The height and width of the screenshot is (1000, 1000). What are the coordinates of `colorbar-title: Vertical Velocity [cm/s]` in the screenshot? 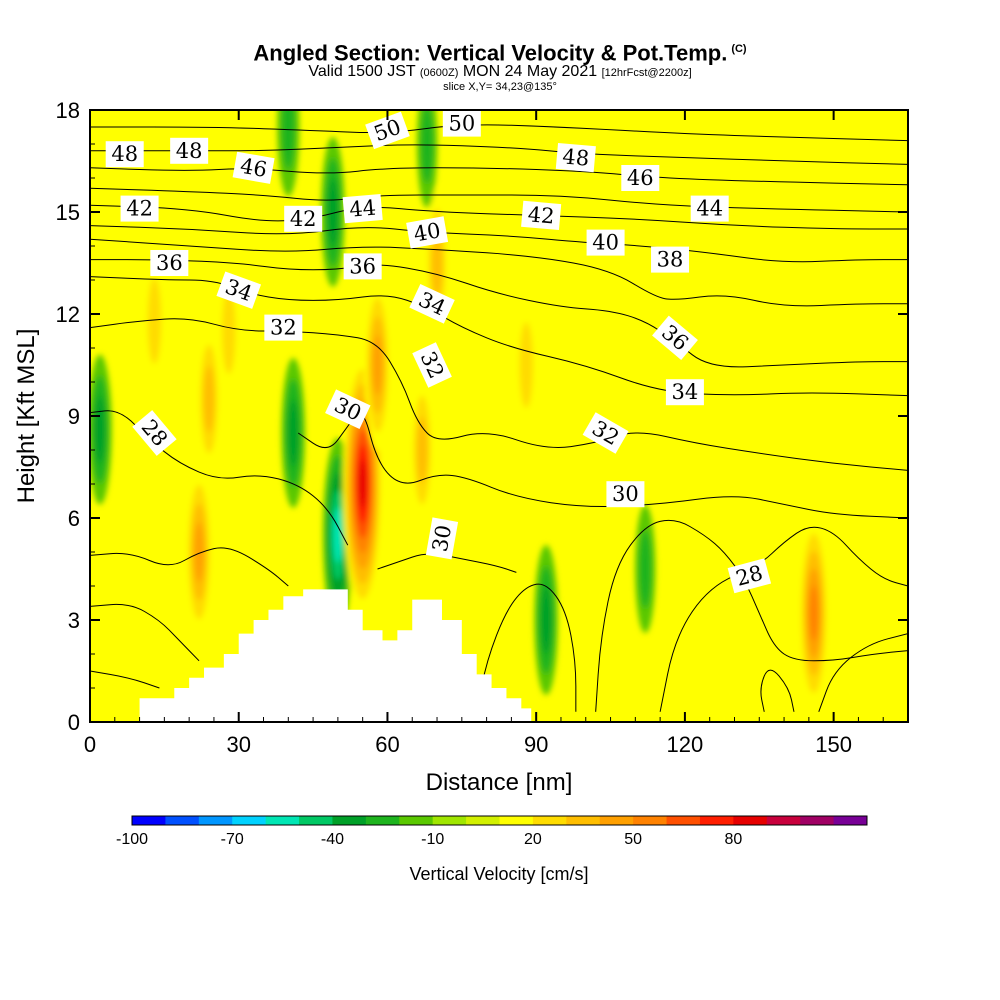 It's located at (498, 874).